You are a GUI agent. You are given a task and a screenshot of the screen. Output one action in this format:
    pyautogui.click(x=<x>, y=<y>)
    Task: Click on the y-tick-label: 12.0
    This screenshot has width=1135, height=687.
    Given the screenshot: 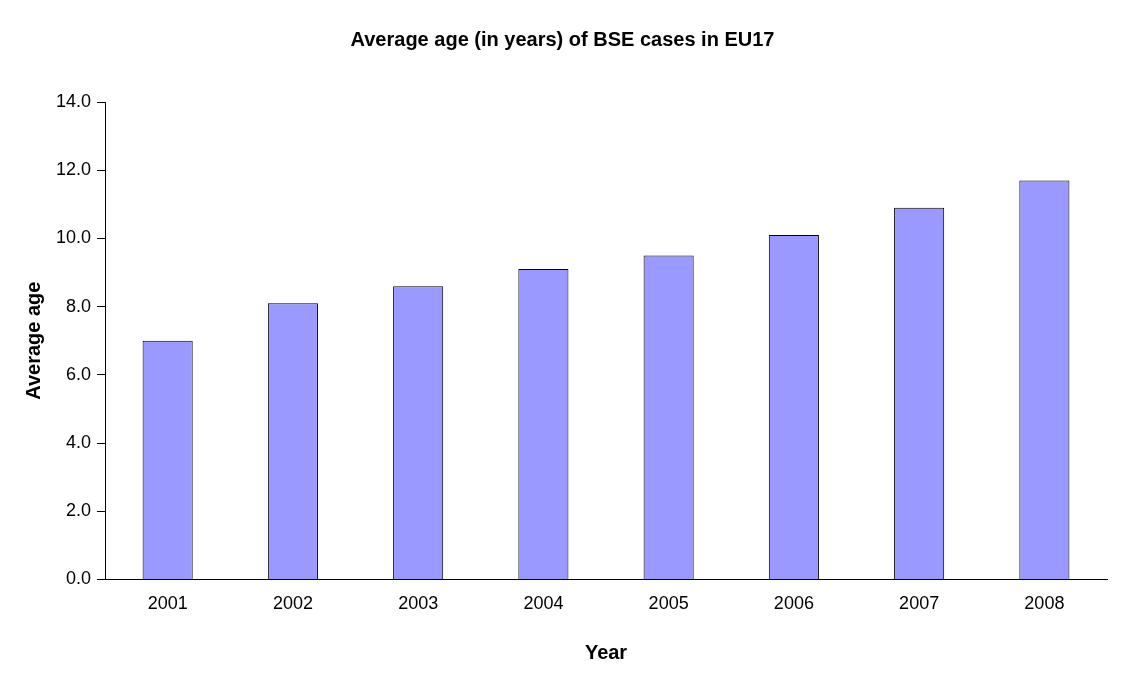 What is the action you would take?
    pyautogui.click(x=73, y=169)
    